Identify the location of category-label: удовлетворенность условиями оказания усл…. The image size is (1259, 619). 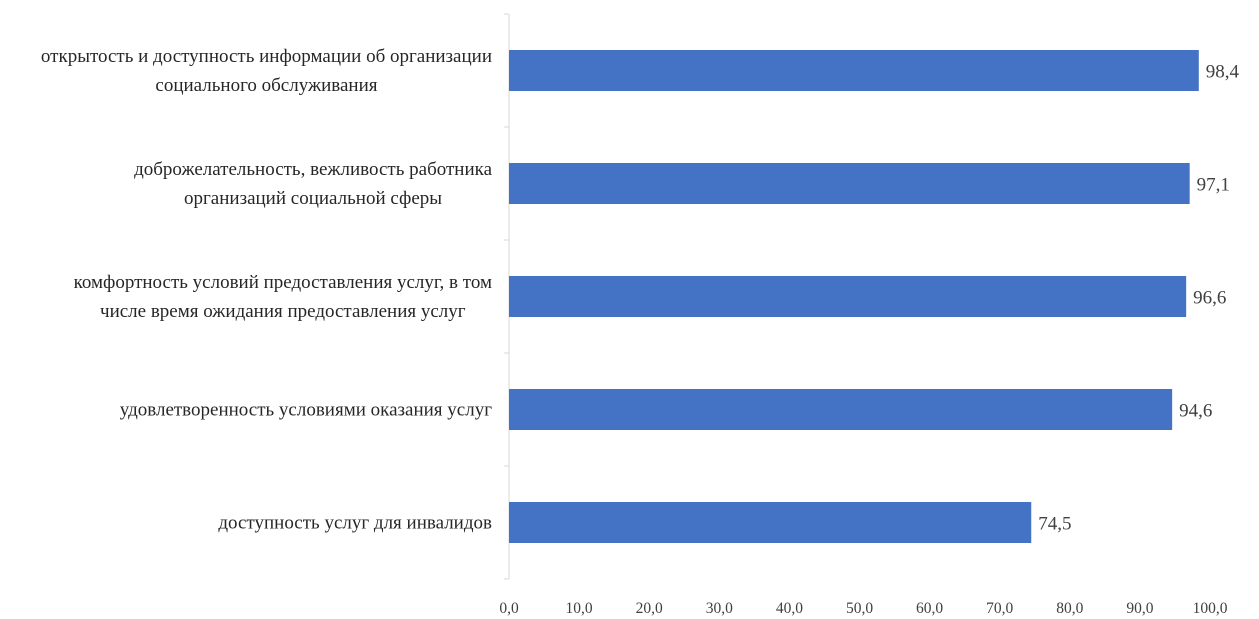
(306, 410).